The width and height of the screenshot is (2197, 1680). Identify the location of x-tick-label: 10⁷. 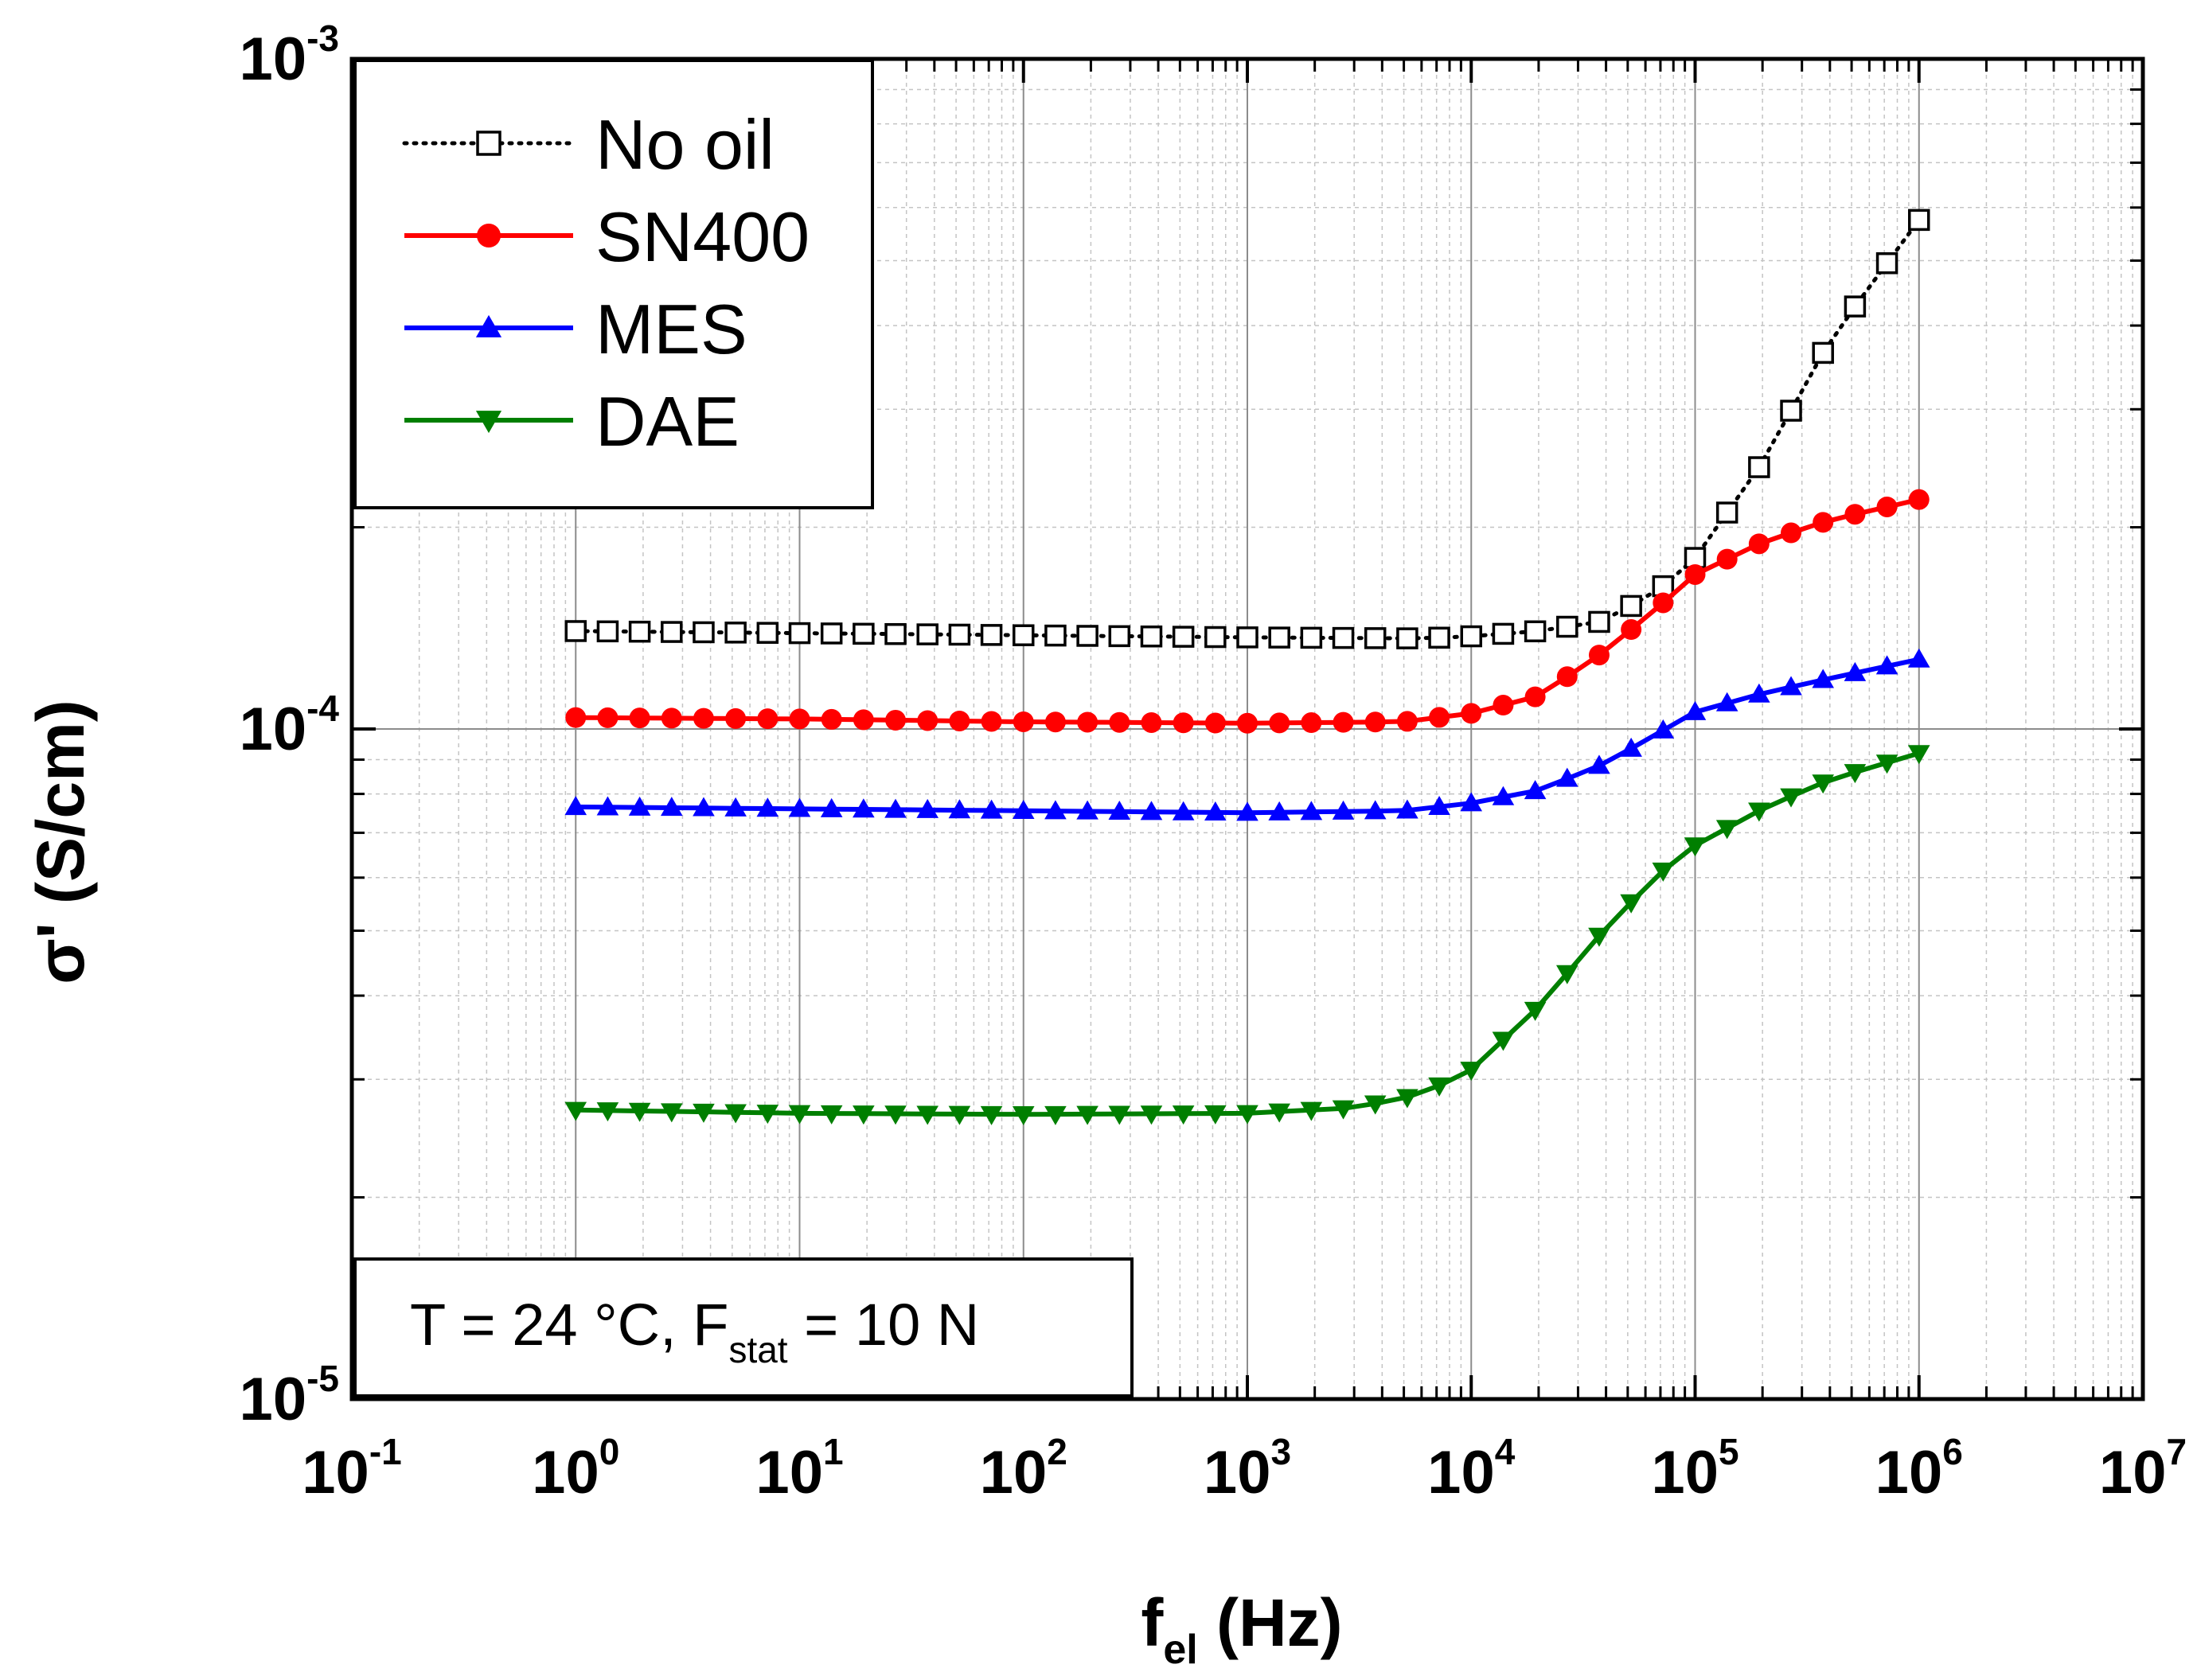
(2143, 1469).